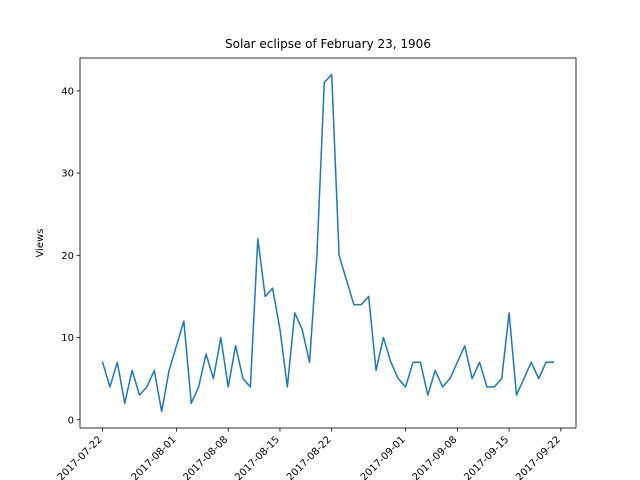 This screenshot has width=640, height=480. I want to click on chart-title: Solar eclipse of February 23, 1906, so click(328, 44).